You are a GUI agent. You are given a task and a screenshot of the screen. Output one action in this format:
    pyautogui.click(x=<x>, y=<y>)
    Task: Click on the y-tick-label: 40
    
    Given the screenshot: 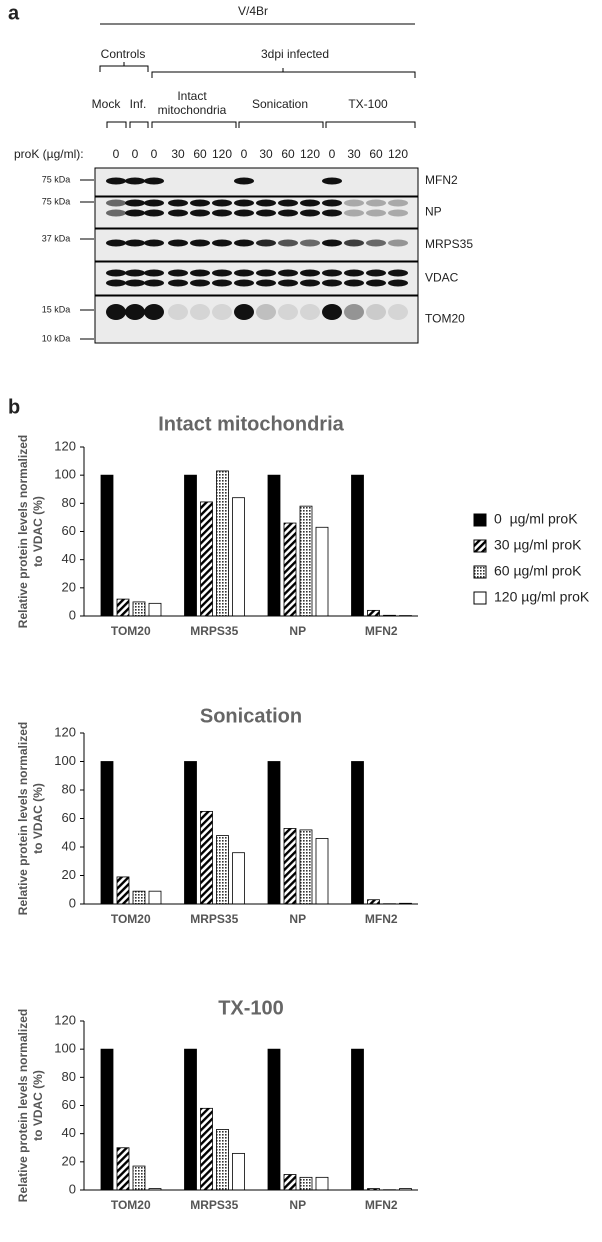 What is the action you would take?
    pyautogui.click(x=69, y=1132)
    